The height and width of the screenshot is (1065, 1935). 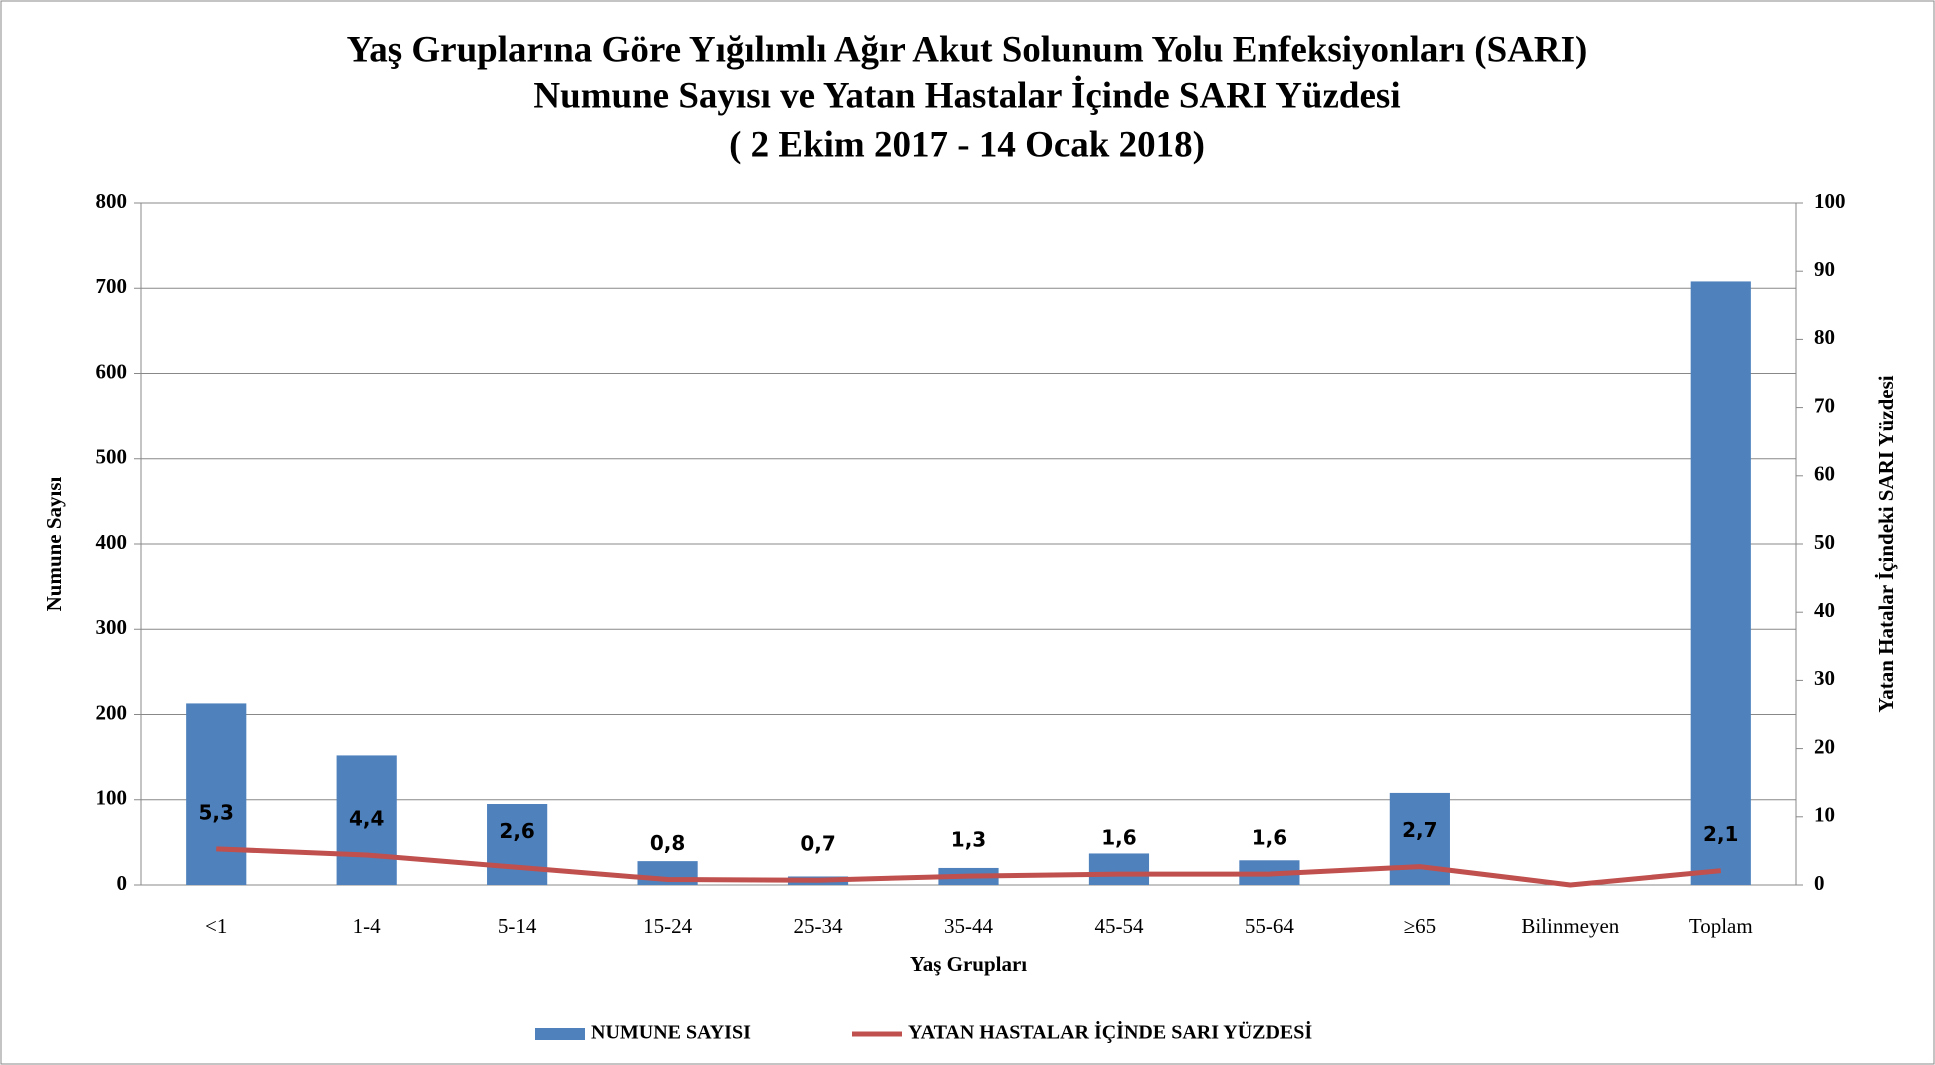 I want to click on y2-tick-label: 50, so click(x=1824, y=542).